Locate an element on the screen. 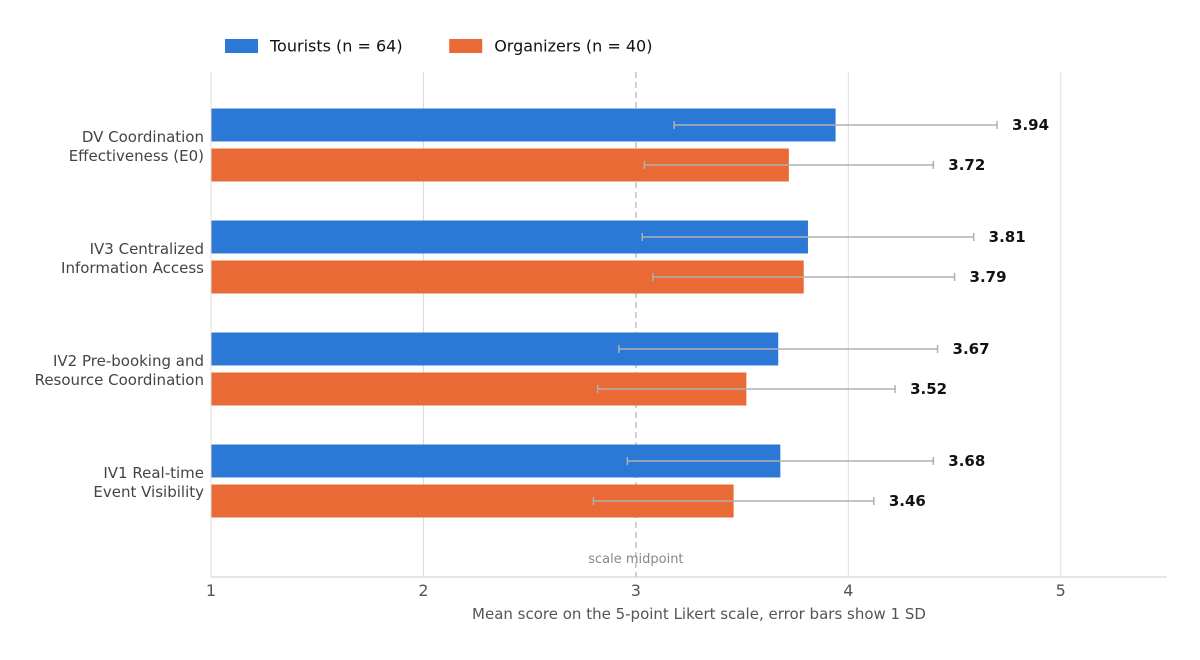 This screenshot has width=1200, height=660. value-label-0-0: 3.94 is located at coordinates (1030, 125).